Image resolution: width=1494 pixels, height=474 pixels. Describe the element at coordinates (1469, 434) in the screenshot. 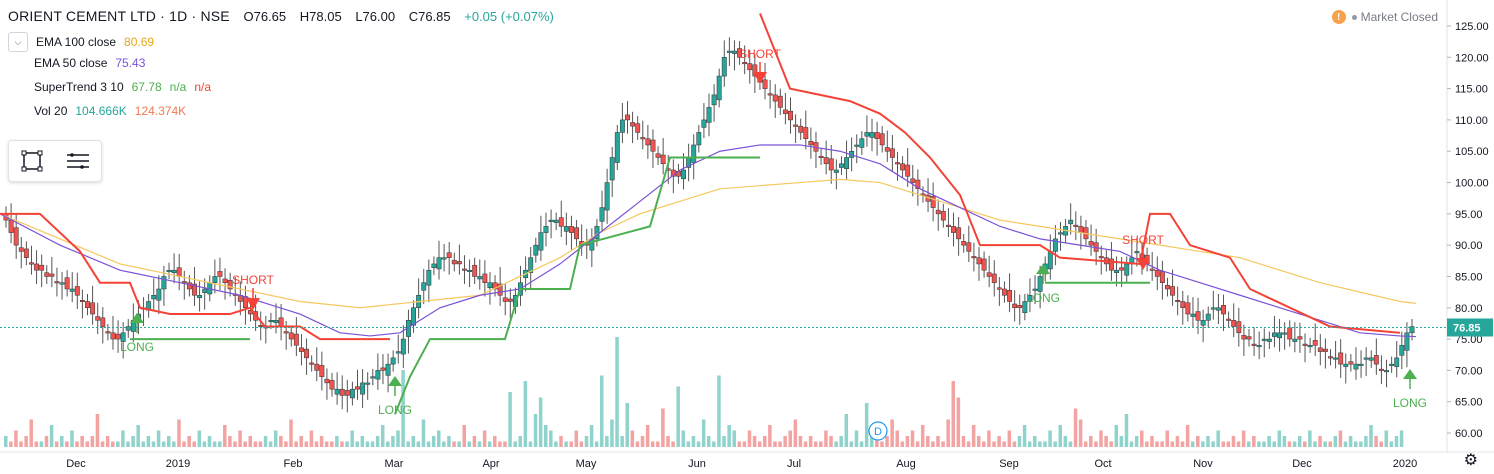

I see `price-tick-label: 60.00` at that location.